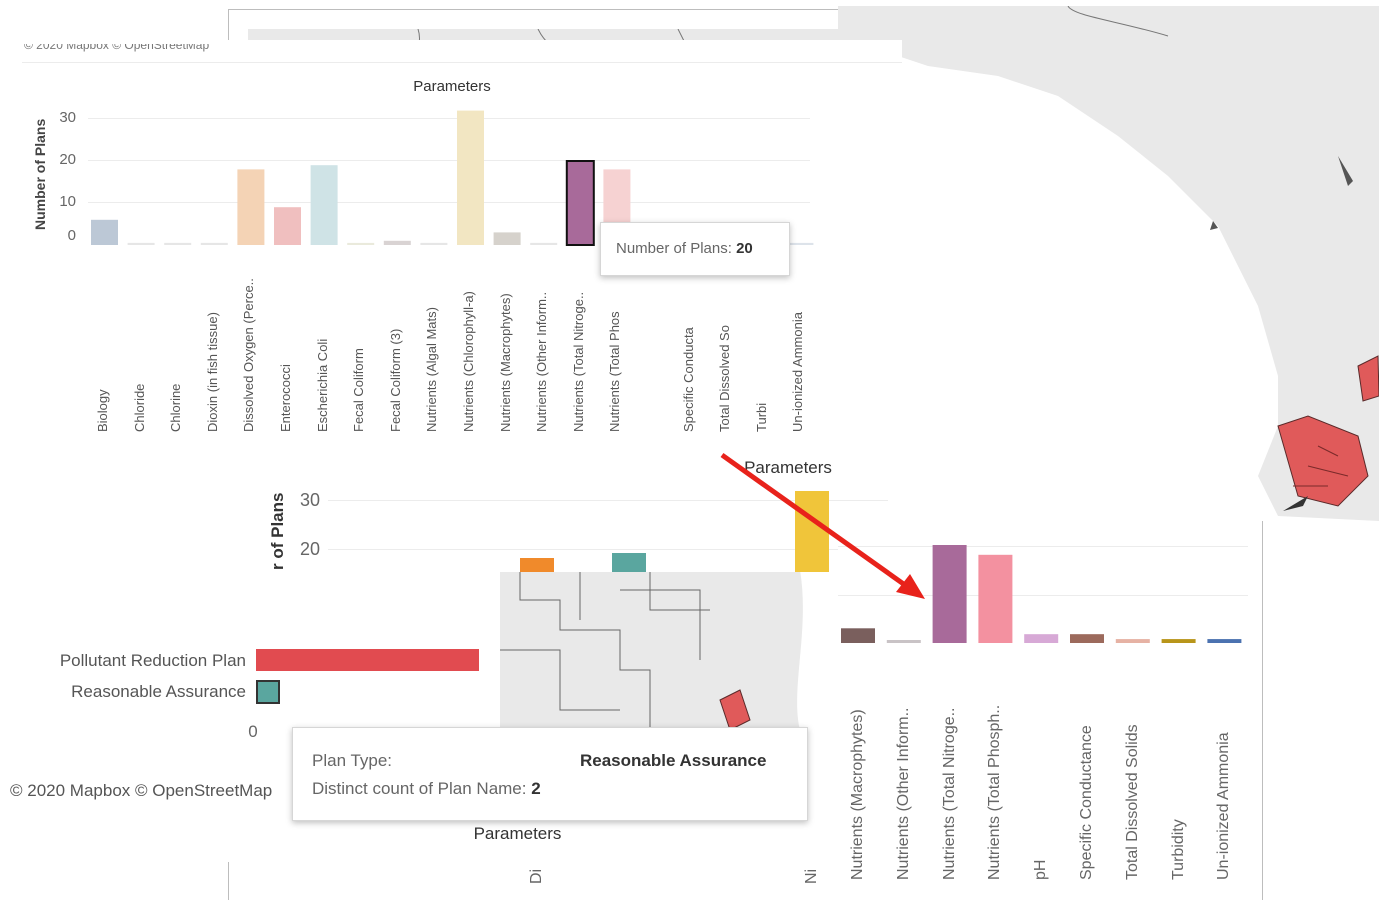 This screenshot has width=1379, height=900. I want to click on top-chart-xlabel-nutrients-total-nitroge: Nutrients (Total Nitroge.., so click(578, 361).